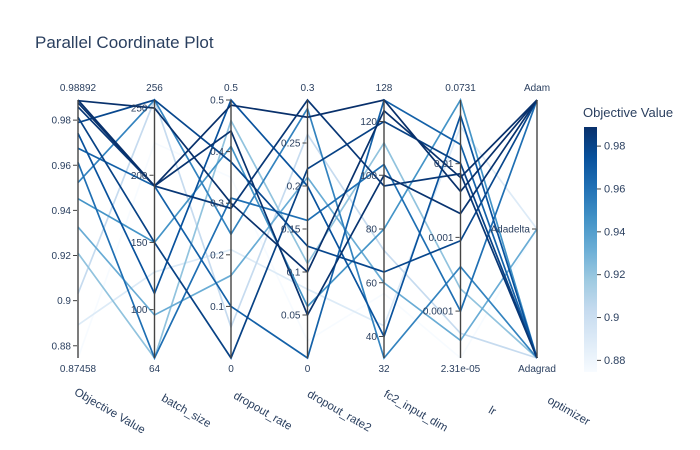  What do you see at coordinates (62, 256) in the screenshot?
I see `tick-label: 0.92` at bounding box center [62, 256].